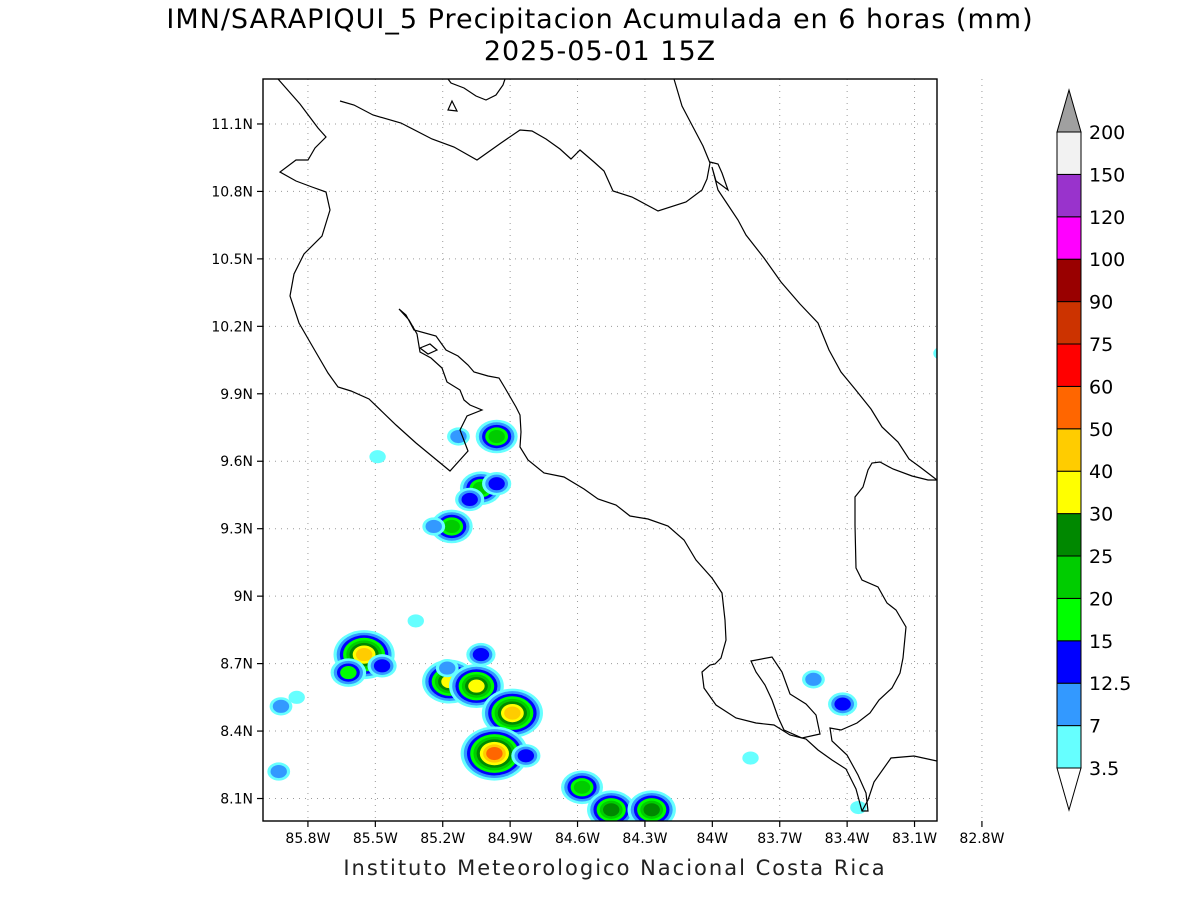  What do you see at coordinates (600, 51) in the screenshot?
I see `map-subtitle-datetime: 2025-05-01 15Z` at bounding box center [600, 51].